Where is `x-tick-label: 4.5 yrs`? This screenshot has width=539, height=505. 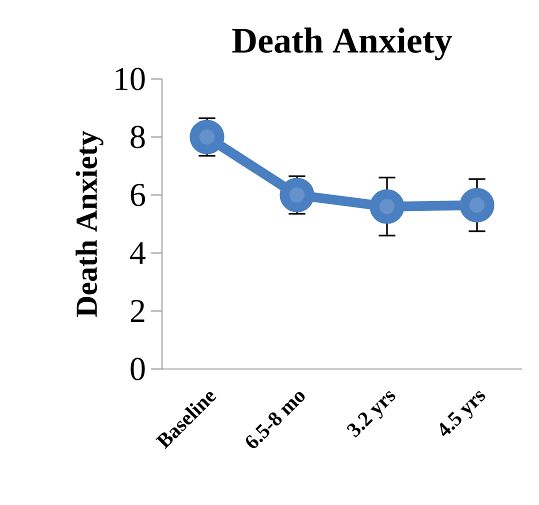
x-tick-label: 4.5 yrs is located at coordinates (463, 413).